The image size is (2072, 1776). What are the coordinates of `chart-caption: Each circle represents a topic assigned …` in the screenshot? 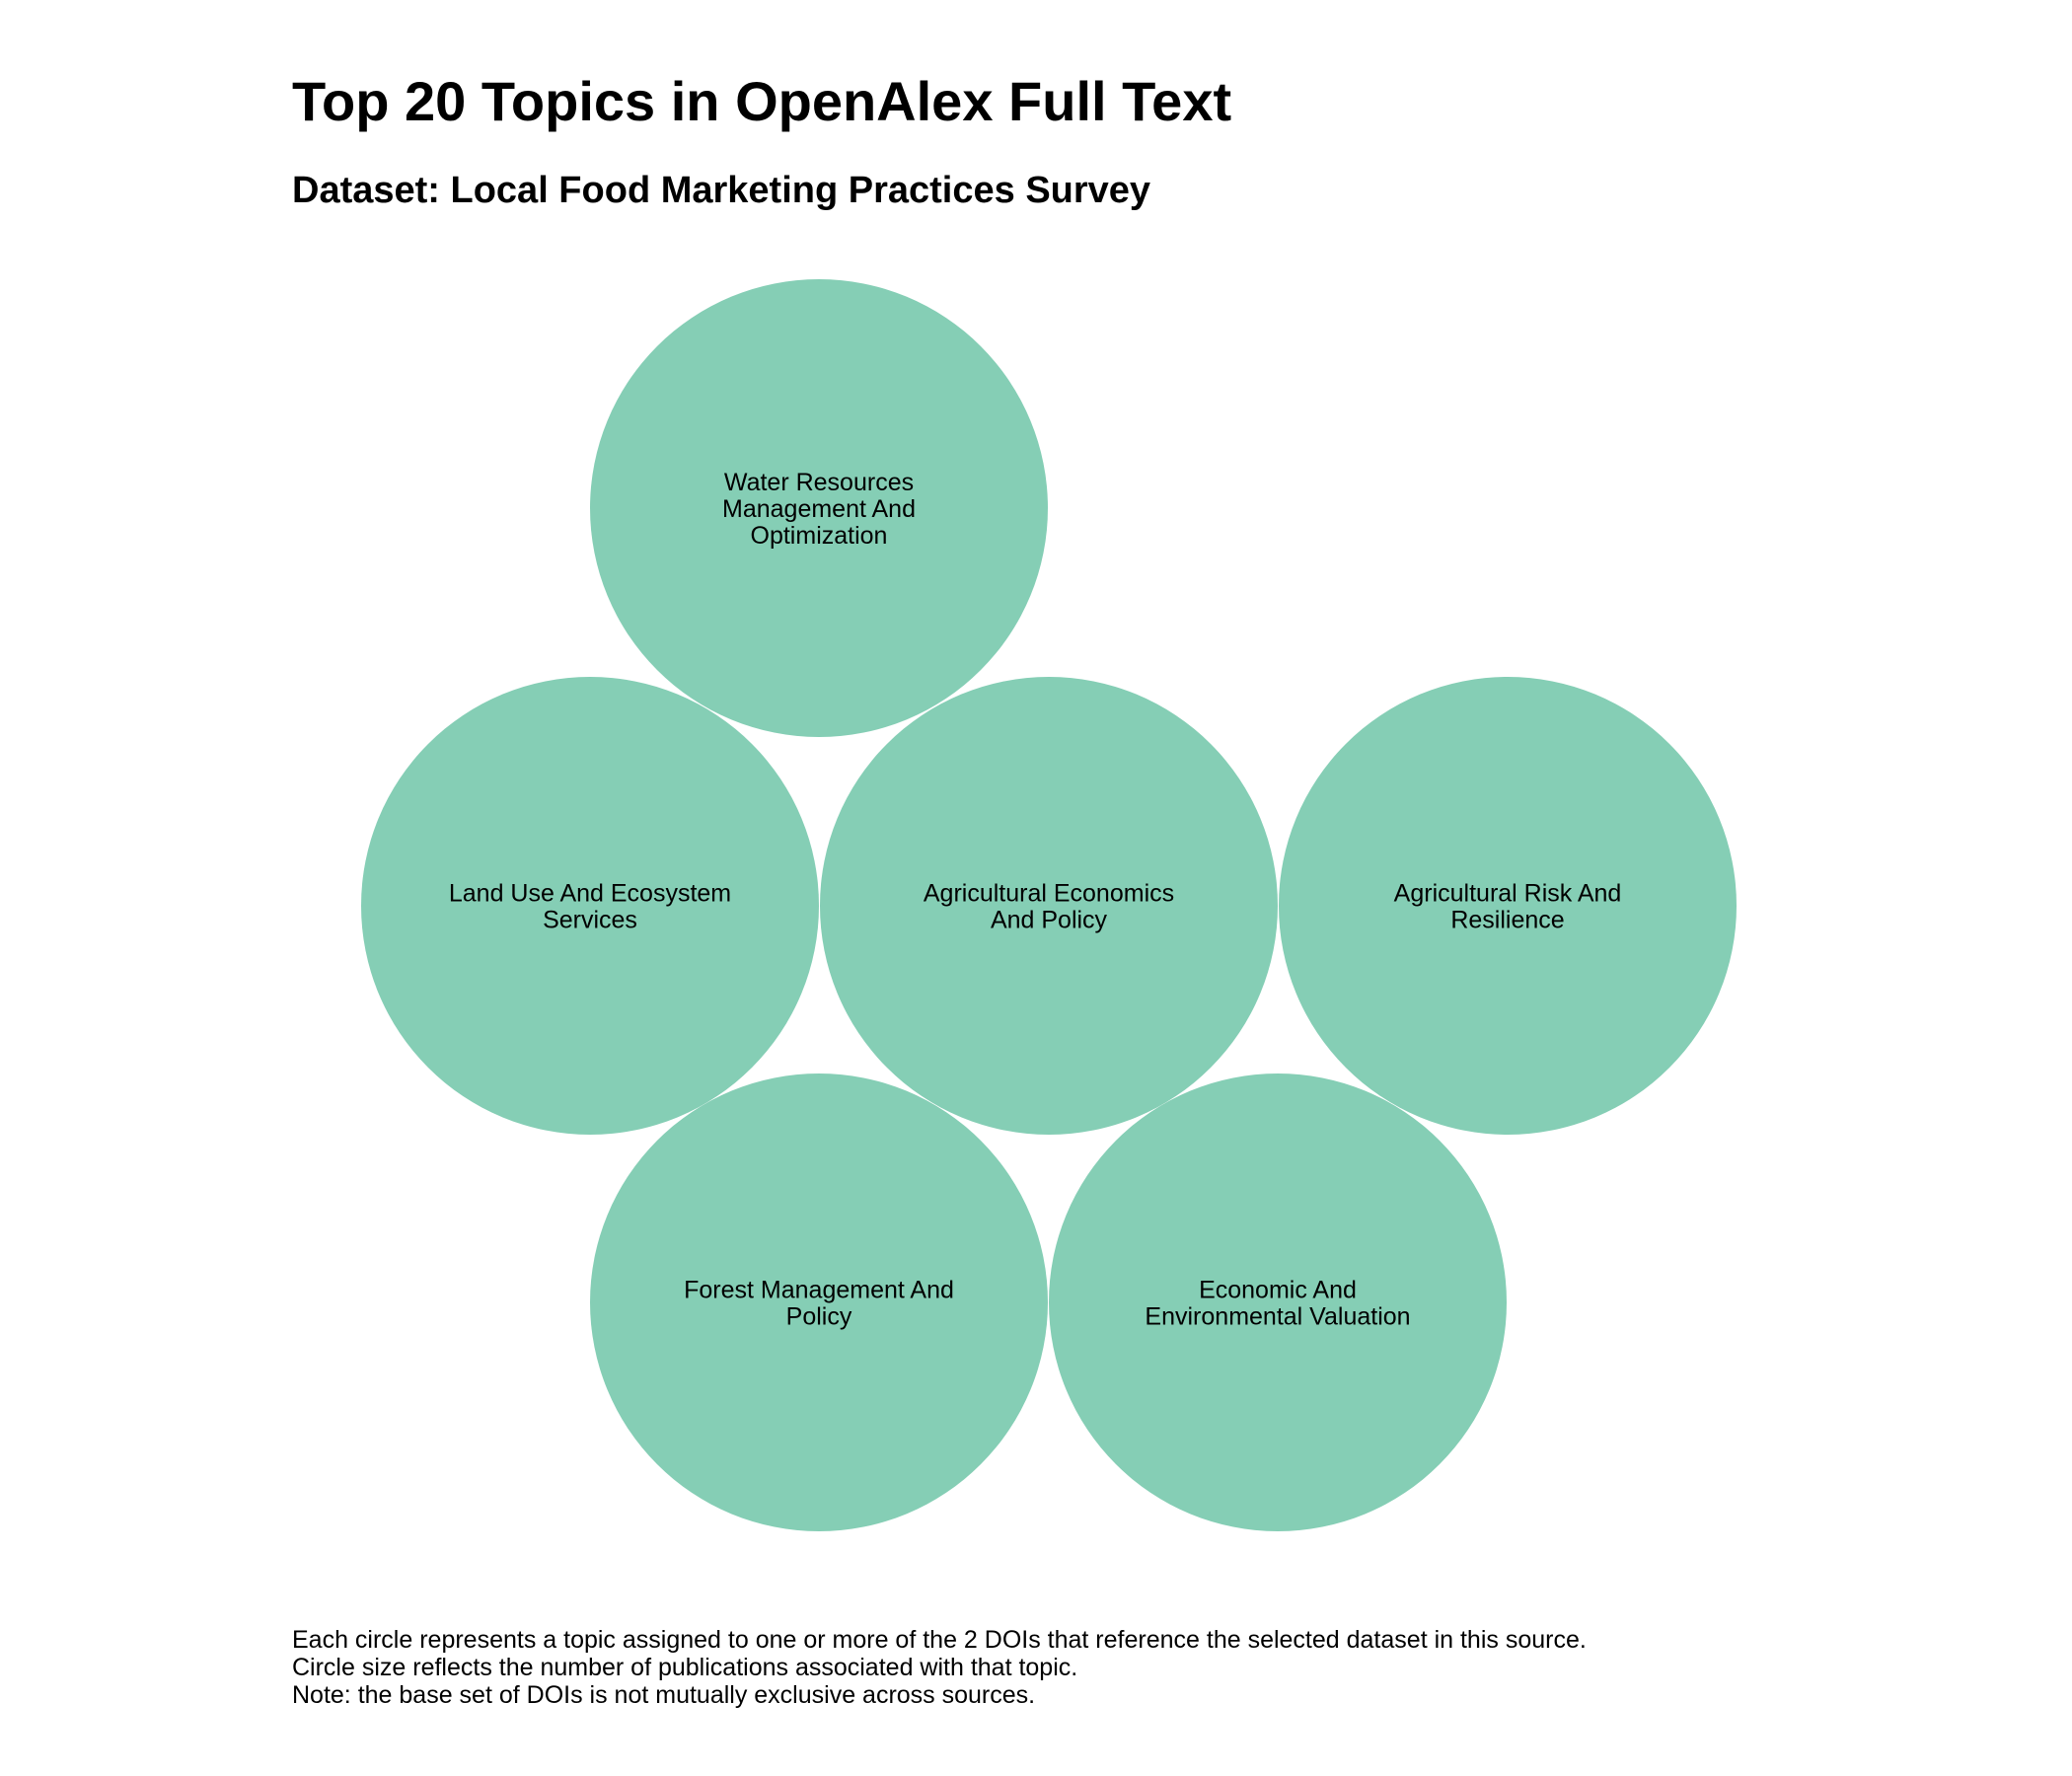 It's located at (940, 1668).